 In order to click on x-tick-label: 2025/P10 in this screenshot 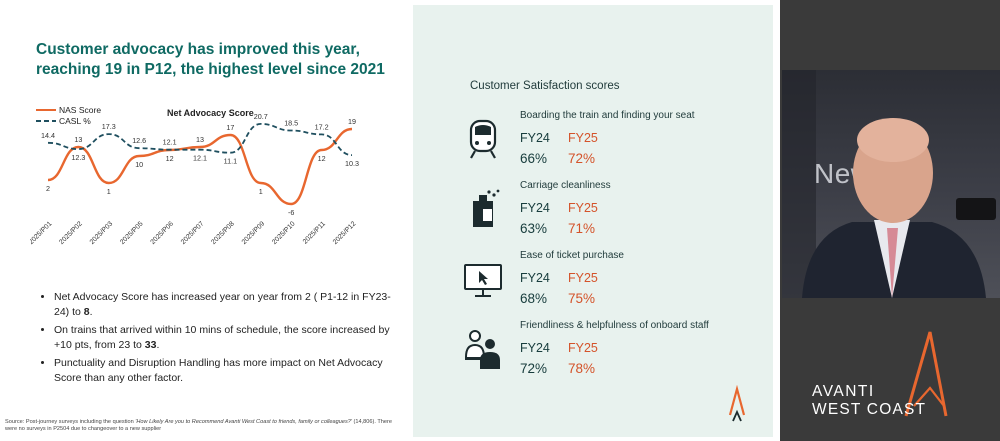, I will do `click(284, 233)`.